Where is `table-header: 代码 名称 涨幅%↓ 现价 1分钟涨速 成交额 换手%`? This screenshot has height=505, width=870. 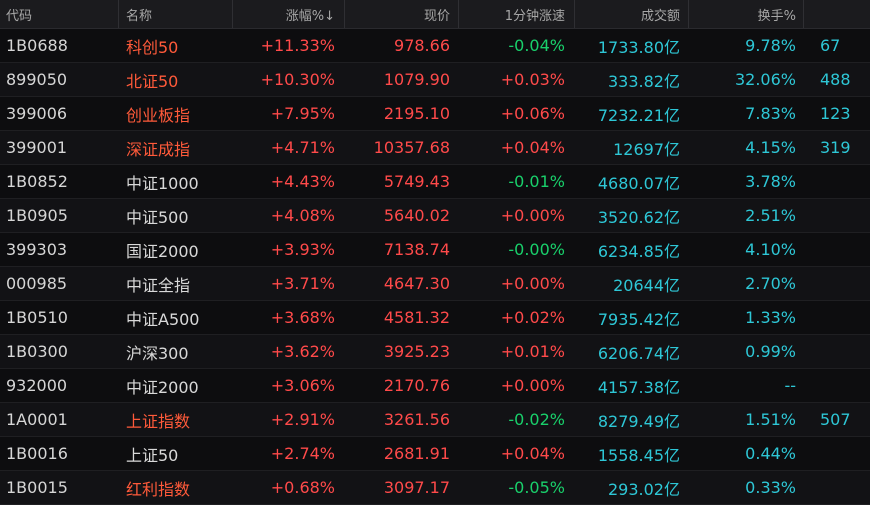 table-header: 代码 名称 涨幅%↓ 现价 1分钟涨速 成交额 换手% is located at coordinates (435, 14).